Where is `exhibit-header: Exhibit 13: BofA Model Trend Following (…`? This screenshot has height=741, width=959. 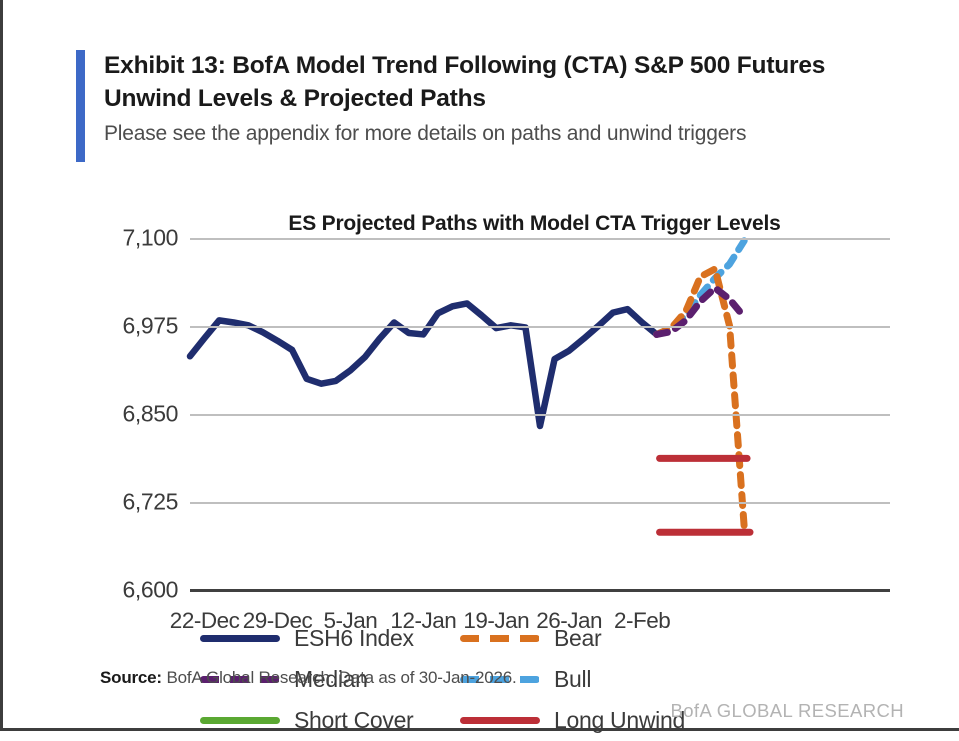
exhibit-header: Exhibit 13: BofA Model Trend Following (… is located at coordinates (501, 106).